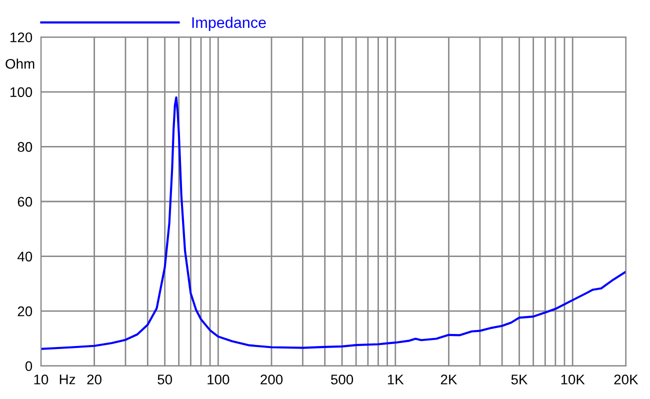  What do you see at coordinates (396, 379) in the screenshot?
I see `x-tick-label: 1K` at bounding box center [396, 379].